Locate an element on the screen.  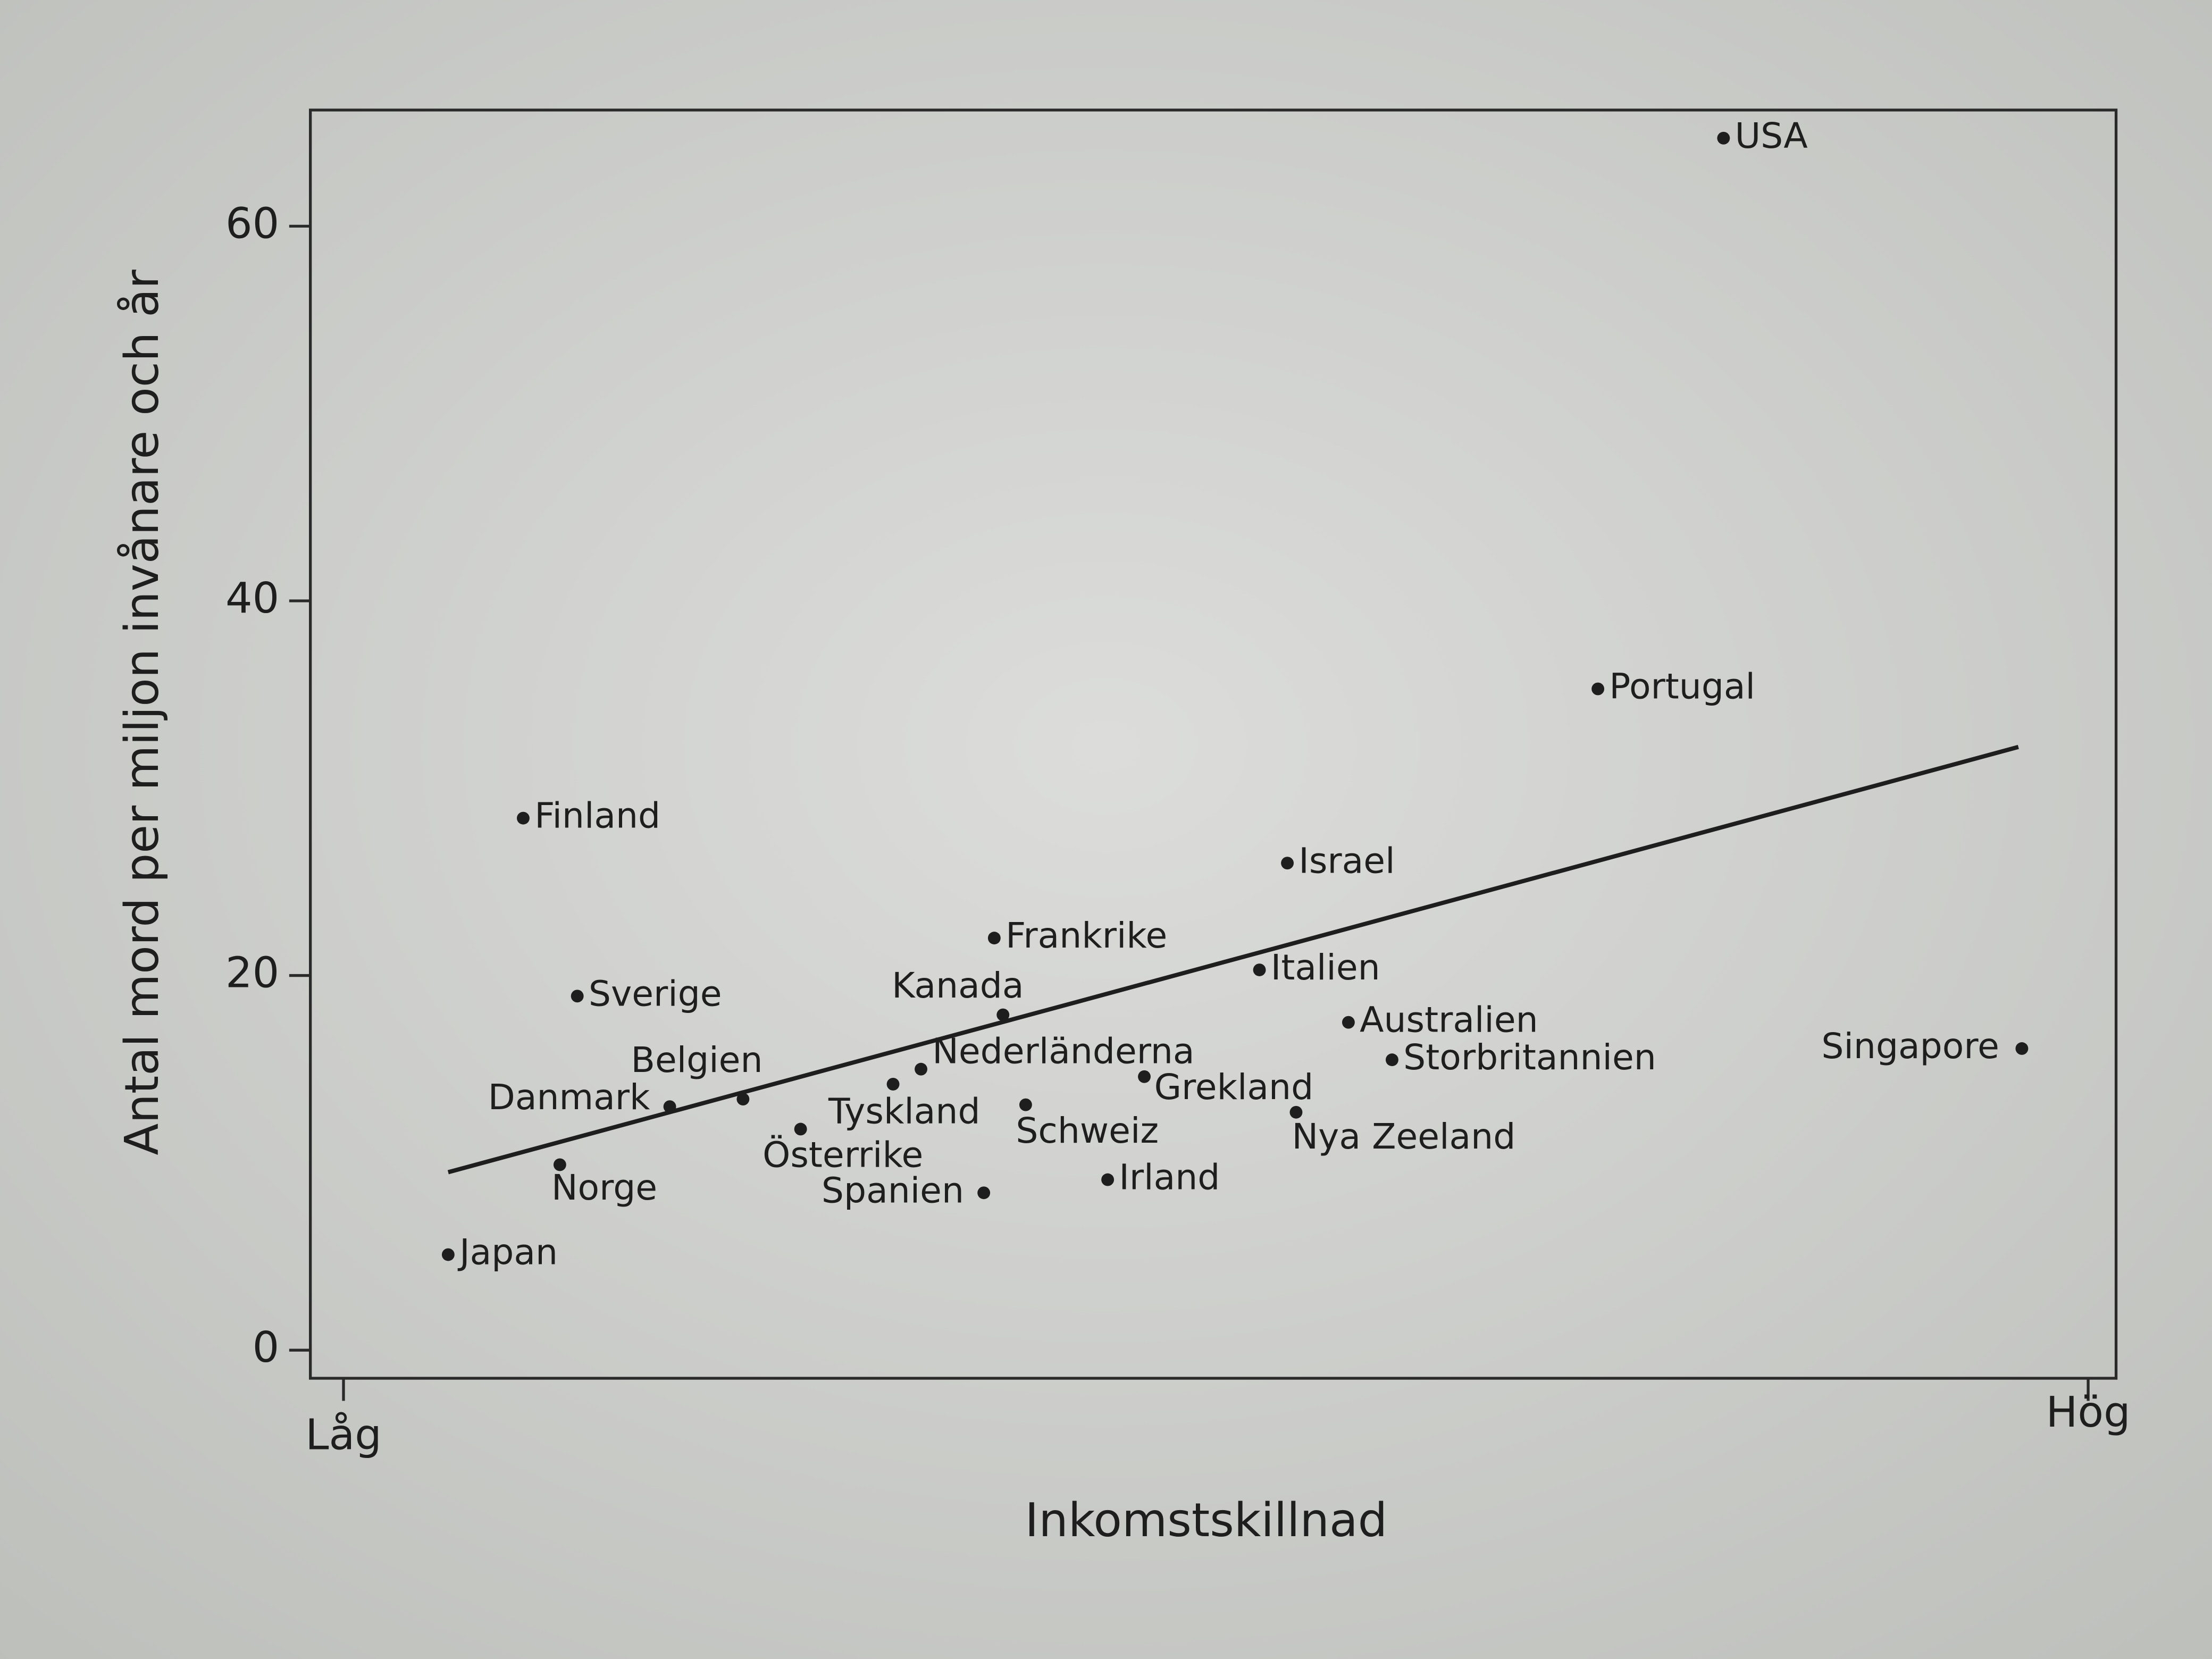
point-label: Storbritannien is located at coordinates (1529, 1057).